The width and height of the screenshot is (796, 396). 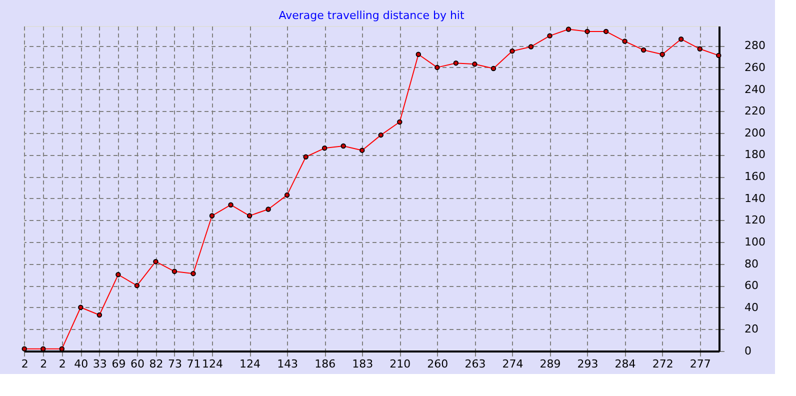 What do you see at coordinates (755, 220) in the screenshot?
I see `y-tick-label: 120` at bounding box center [755, 220].